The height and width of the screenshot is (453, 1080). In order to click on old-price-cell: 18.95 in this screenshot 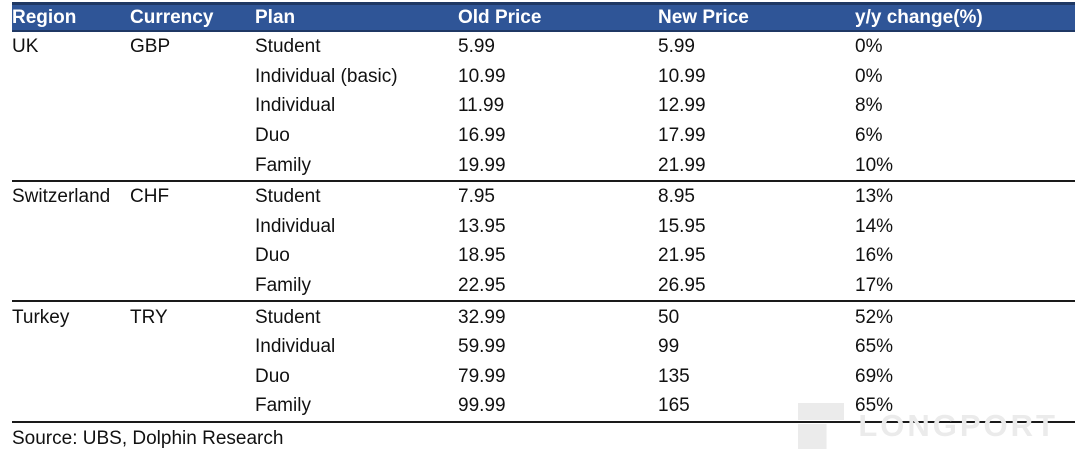, I will do `click(482, 256)`.